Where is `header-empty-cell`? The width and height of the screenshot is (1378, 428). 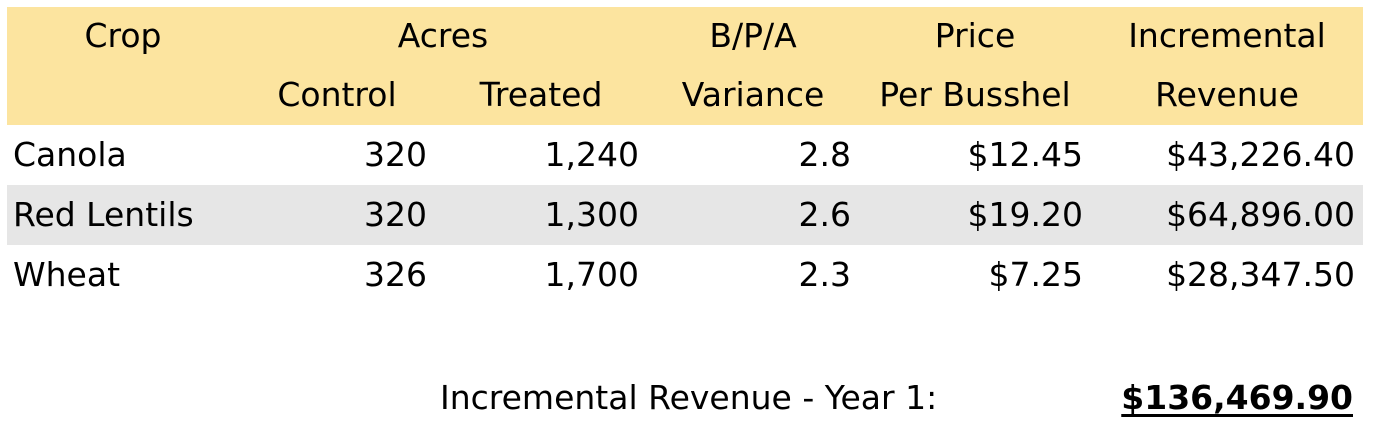 header-empty-cell is located at coordinates (123, 95).